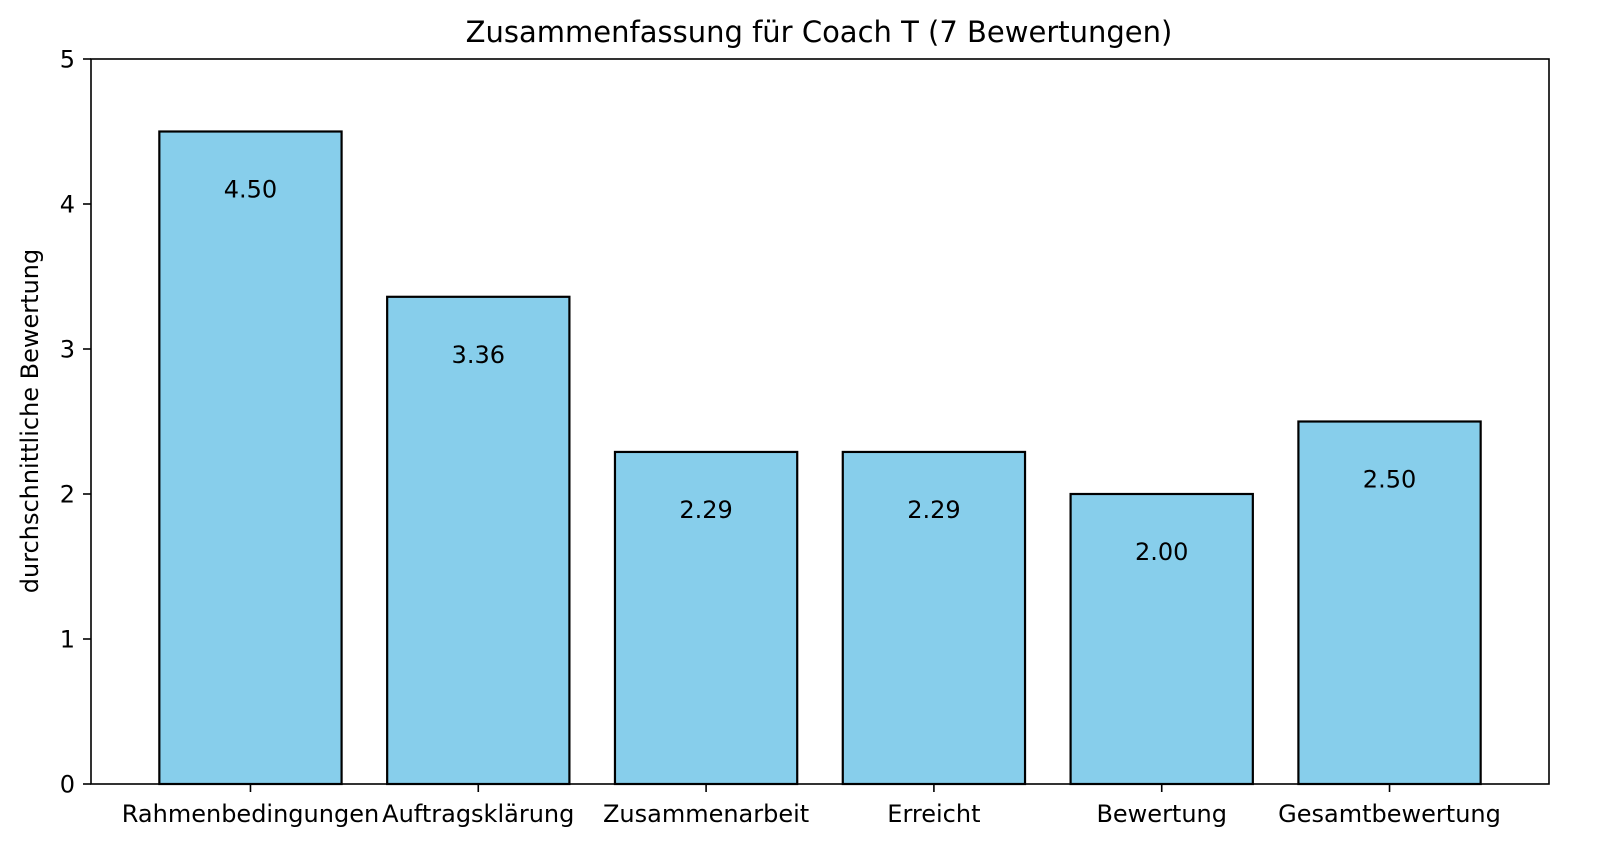 The image size is (1598, 862). I want to click on data-label: 2.50, so click(1389, 480).